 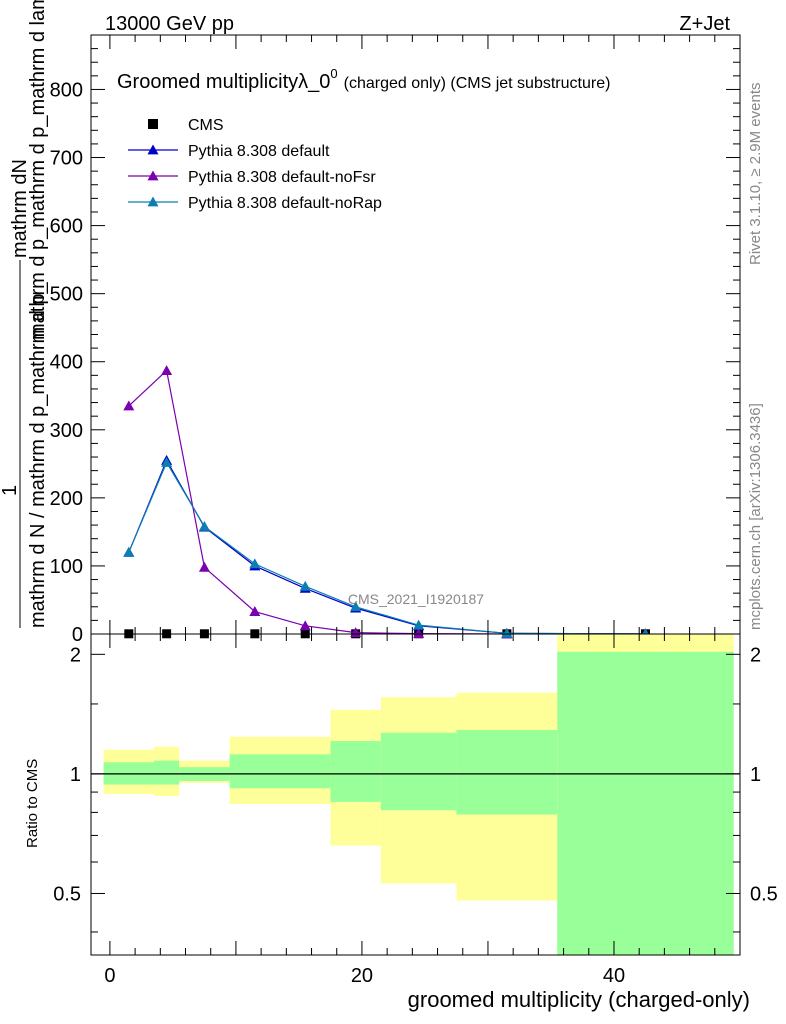 What do you see at coordinates (362, 976) in the screenshot?
I see `x-tick-label: 20` at bounding box center [362, 976].